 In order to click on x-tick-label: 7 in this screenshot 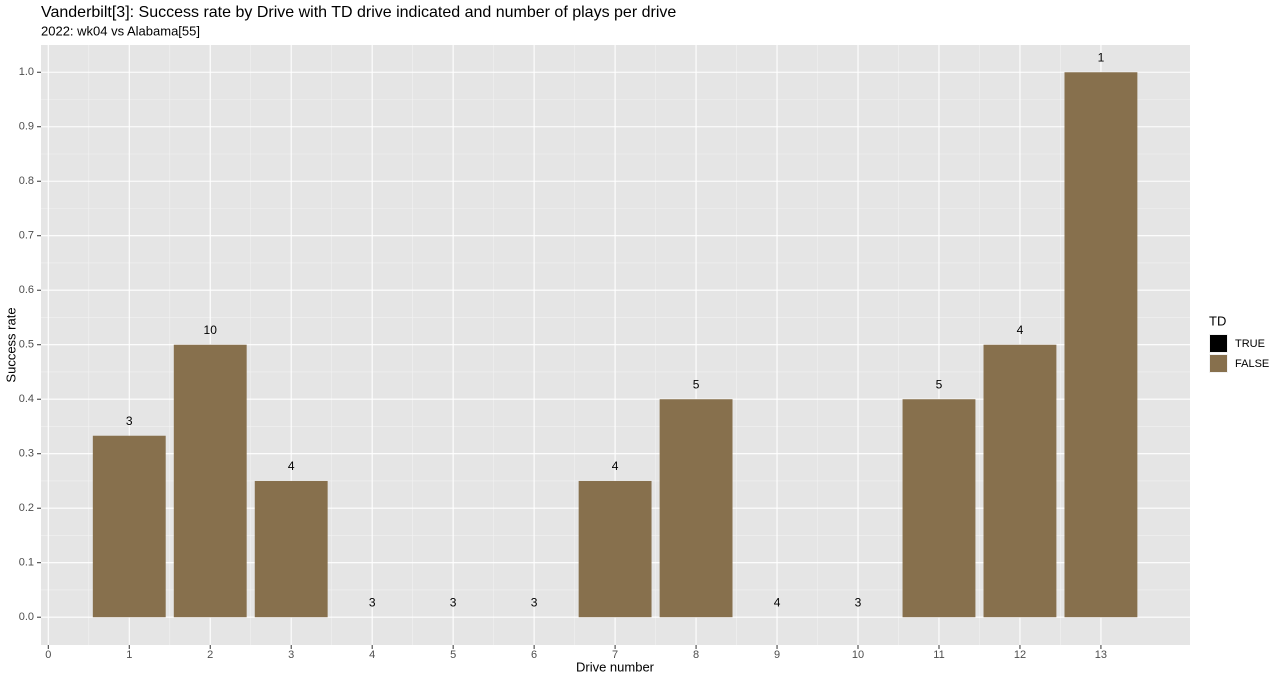, I will do `click(615, 655)`.